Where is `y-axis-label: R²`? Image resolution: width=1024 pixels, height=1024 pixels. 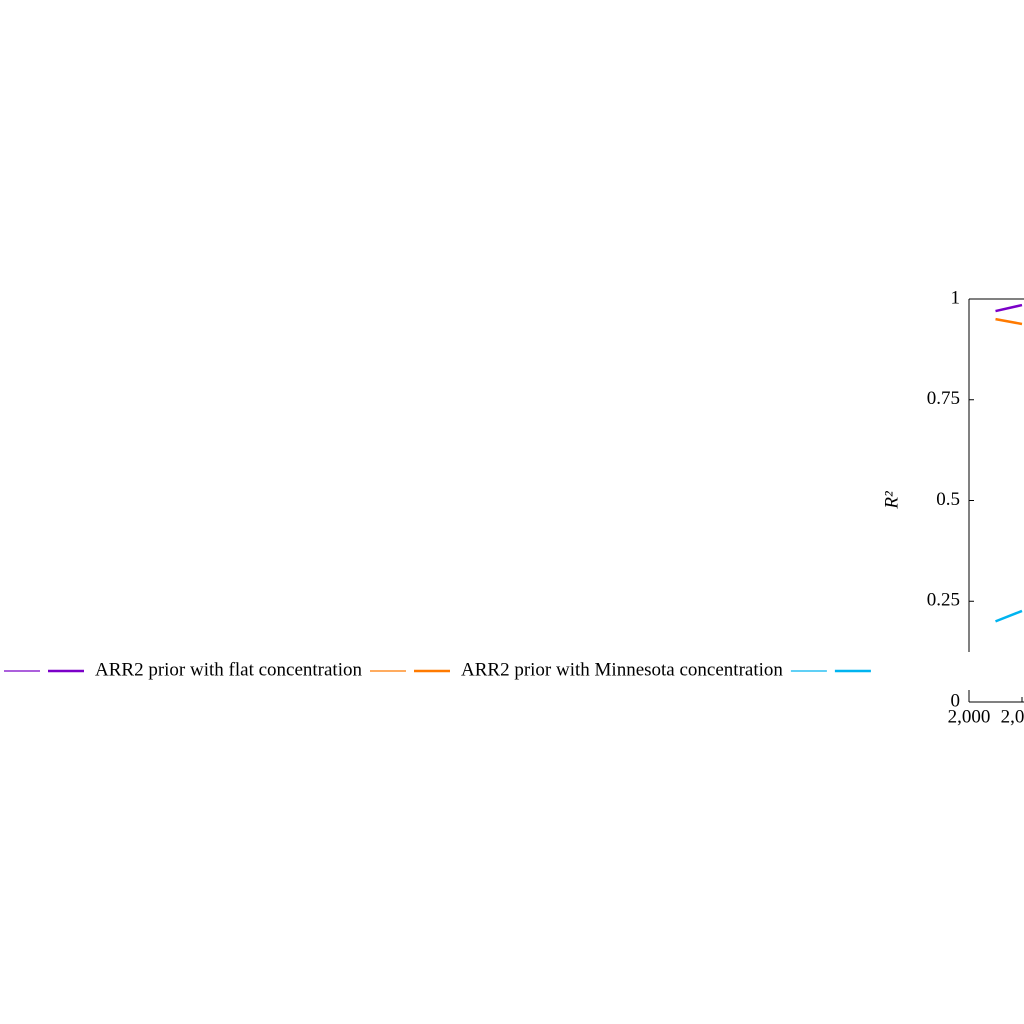
y-axis-label: R² is located at coordinates (891, 500).